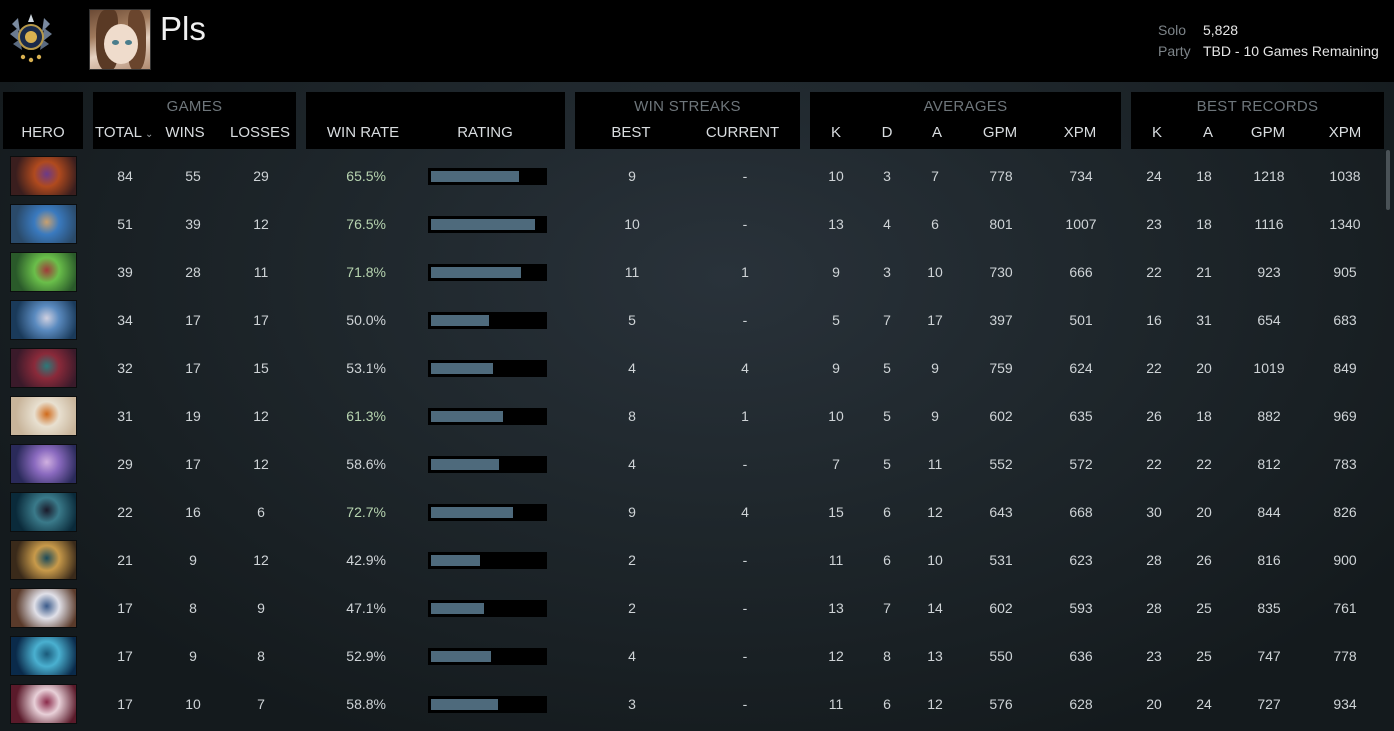  I want to click on cell-avg-xpm: 623, so click(1081, 560).